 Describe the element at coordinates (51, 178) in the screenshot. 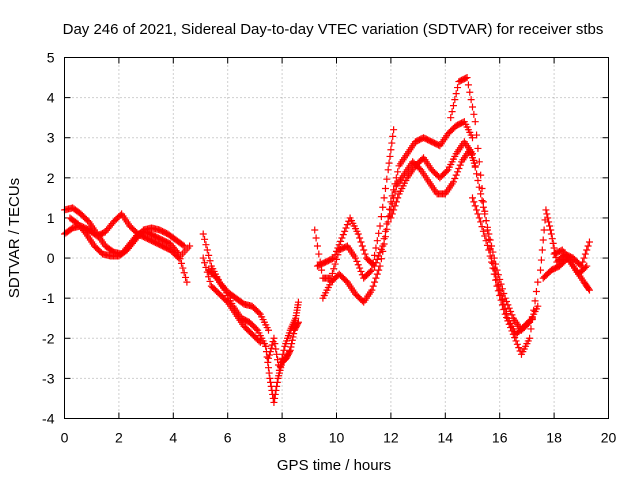

I see `y-tick-label: 2` at that location.